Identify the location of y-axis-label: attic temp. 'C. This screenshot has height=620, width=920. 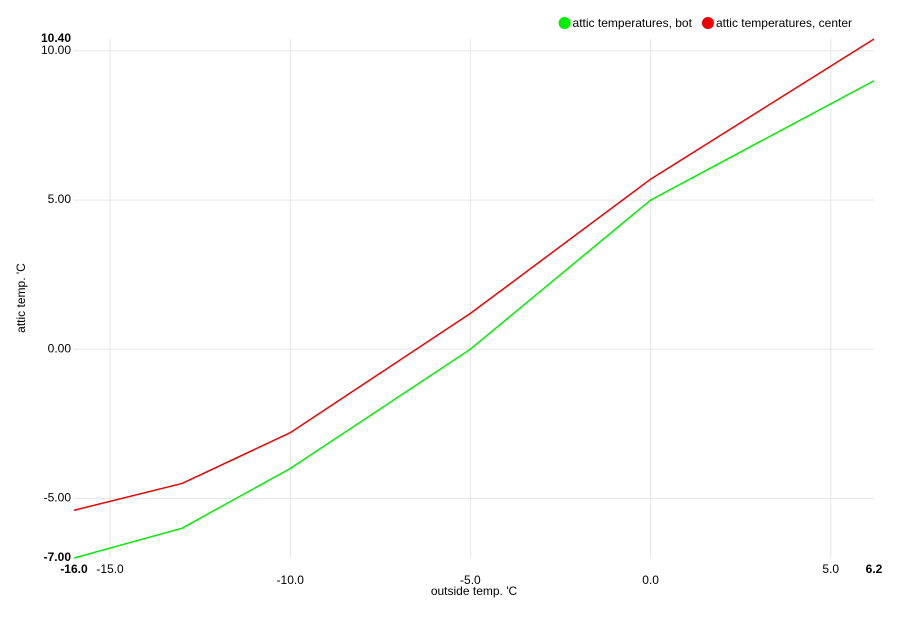
(21, 298).